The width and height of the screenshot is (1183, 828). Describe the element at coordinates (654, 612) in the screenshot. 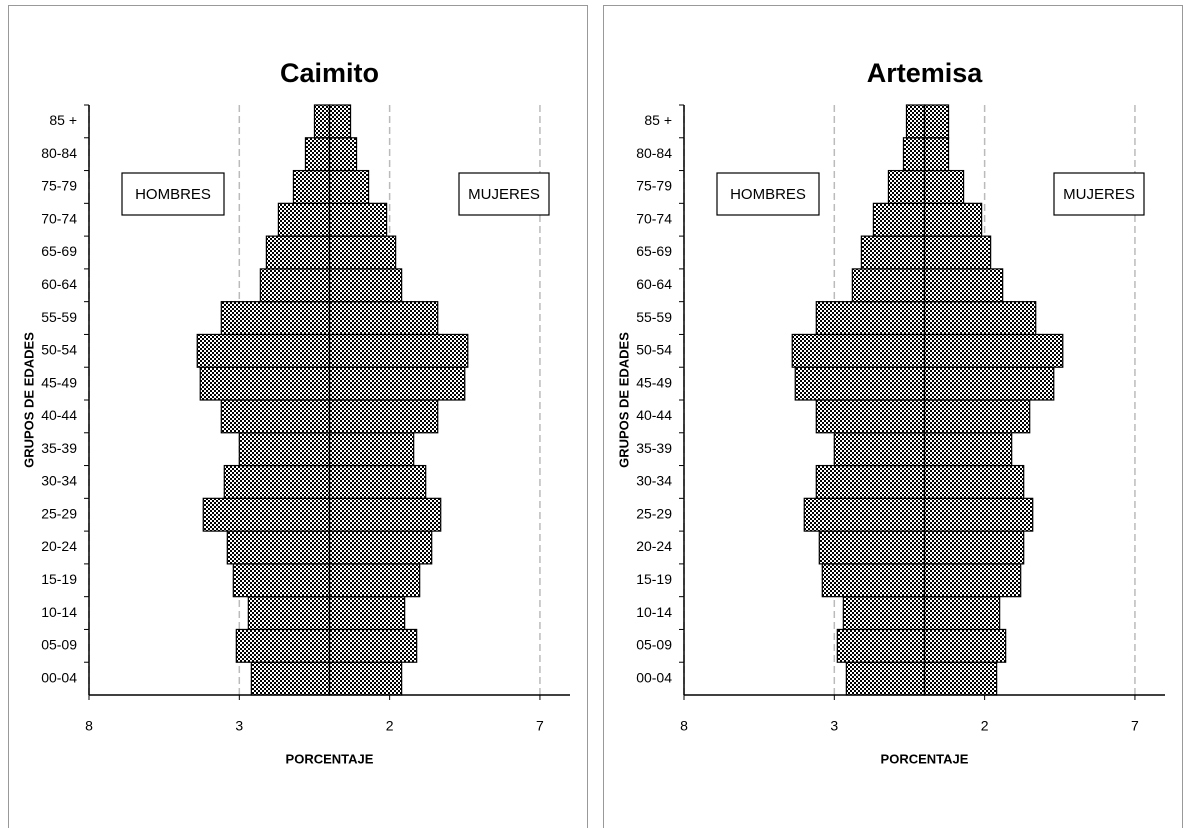

I see `y-tick-label: 10-14` at that location.